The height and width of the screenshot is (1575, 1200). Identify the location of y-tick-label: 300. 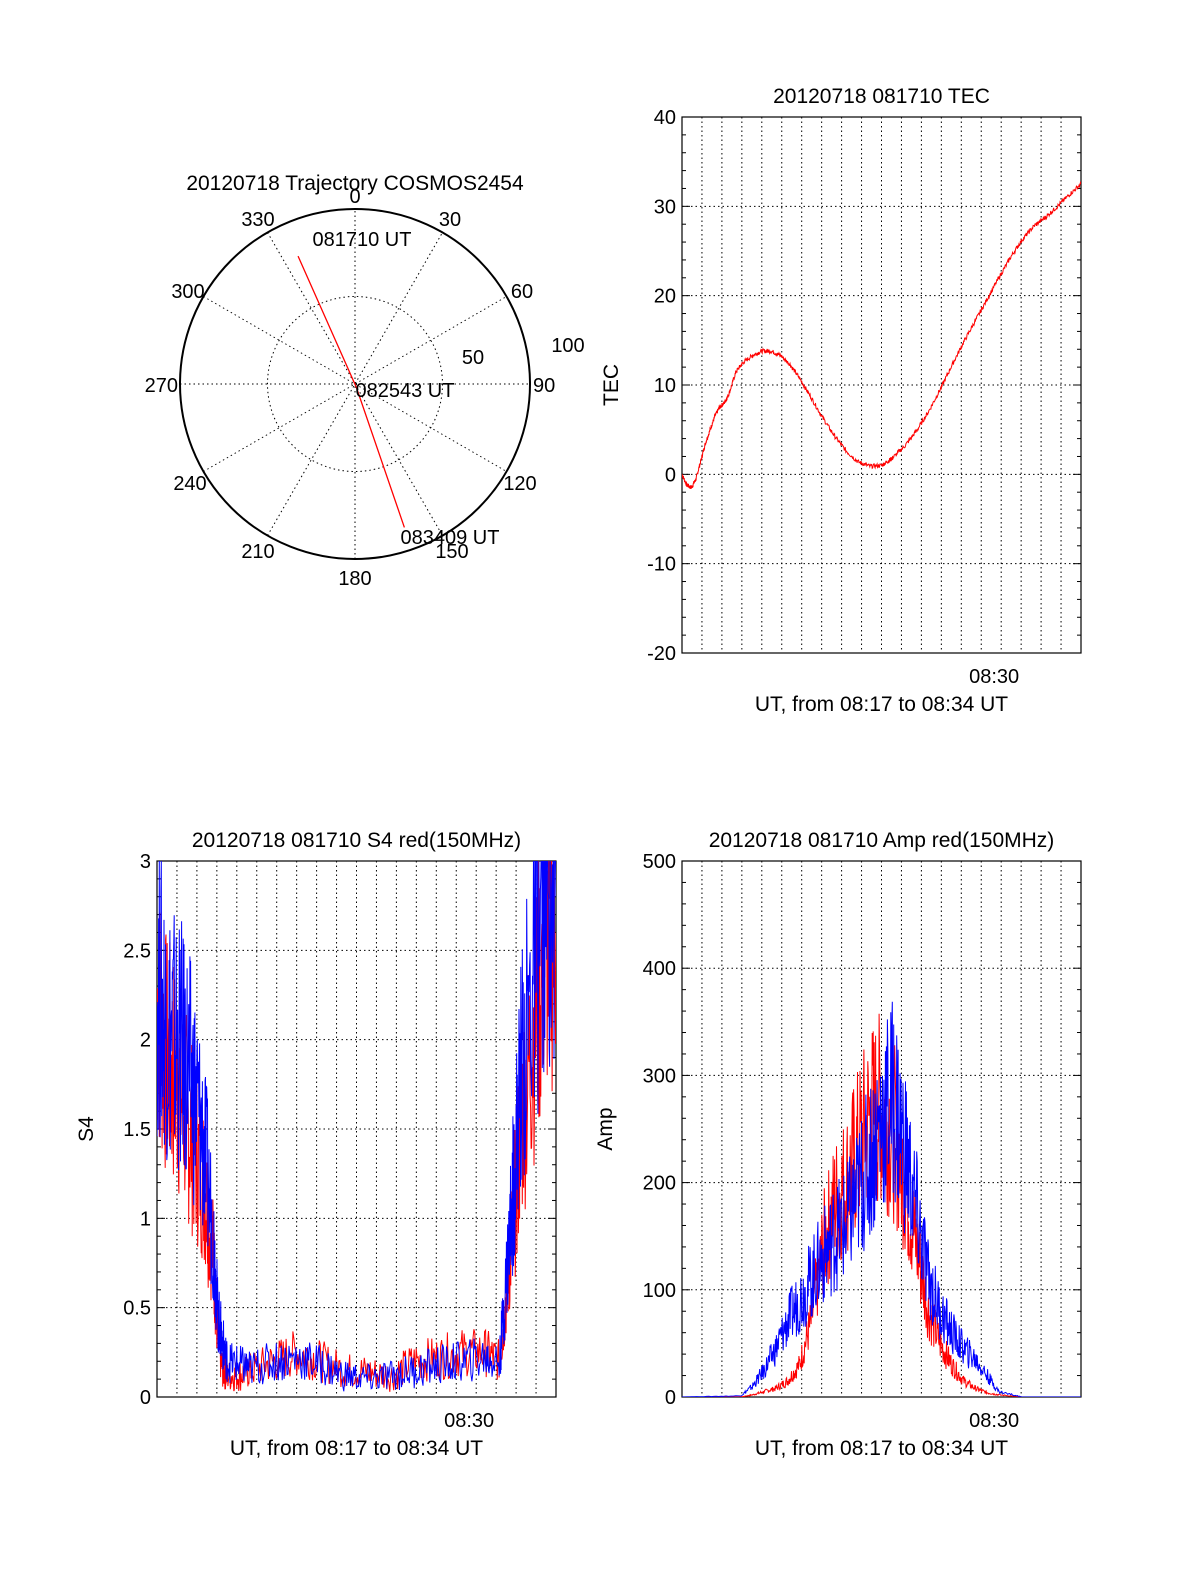
(659, 1076).